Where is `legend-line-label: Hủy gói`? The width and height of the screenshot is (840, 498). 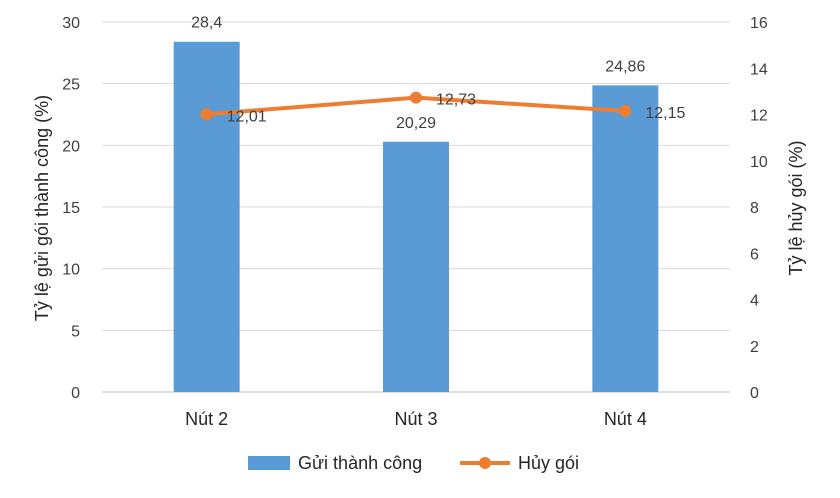 legend-line-label: Hủy gói is located at coordinates (548, 463).